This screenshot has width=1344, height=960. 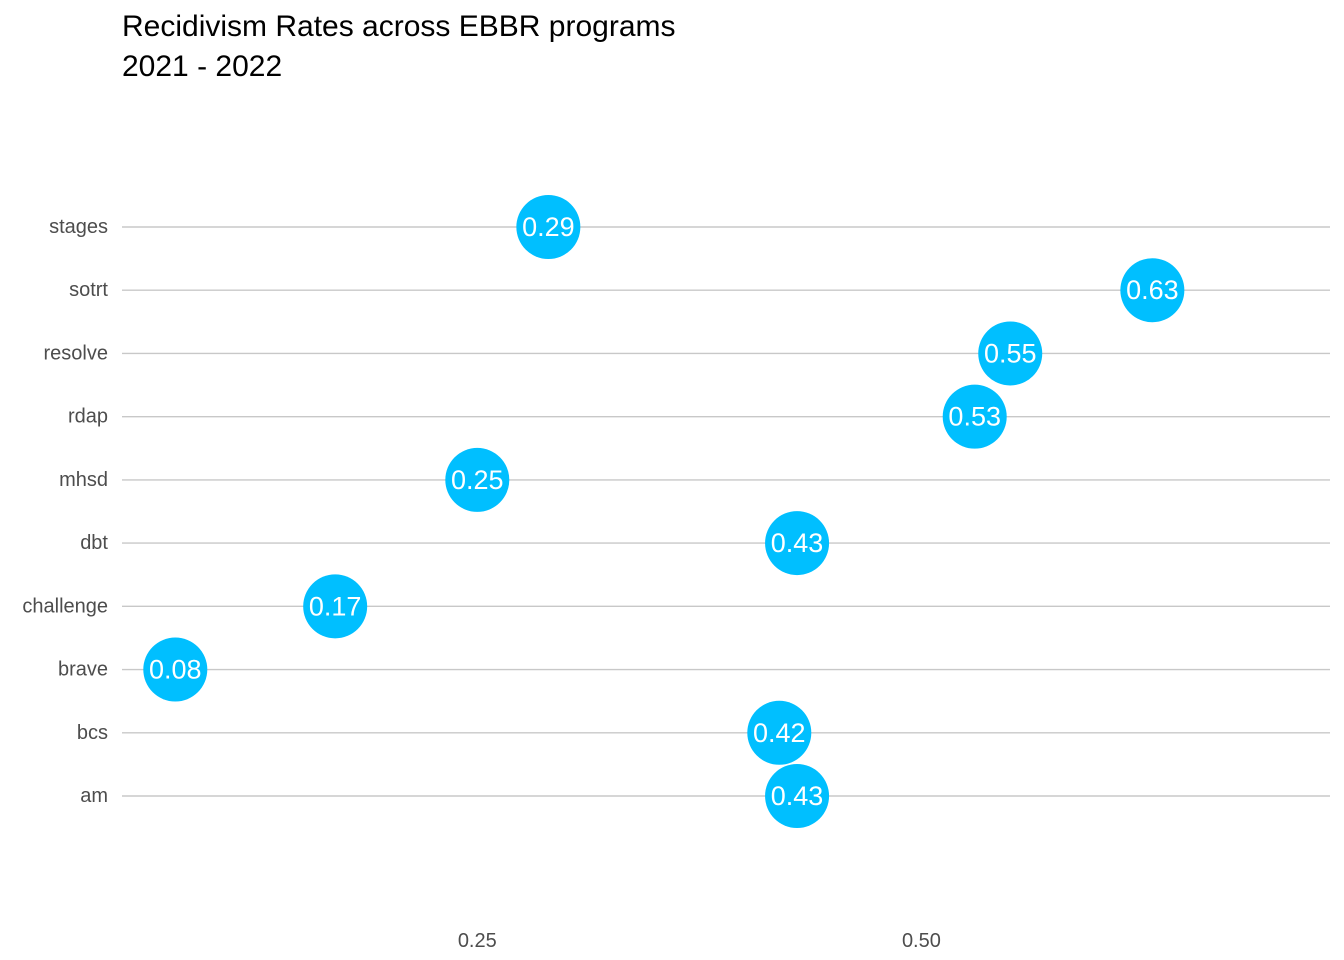 I want to click on point-sotrt, so click(x=1152, y=290).